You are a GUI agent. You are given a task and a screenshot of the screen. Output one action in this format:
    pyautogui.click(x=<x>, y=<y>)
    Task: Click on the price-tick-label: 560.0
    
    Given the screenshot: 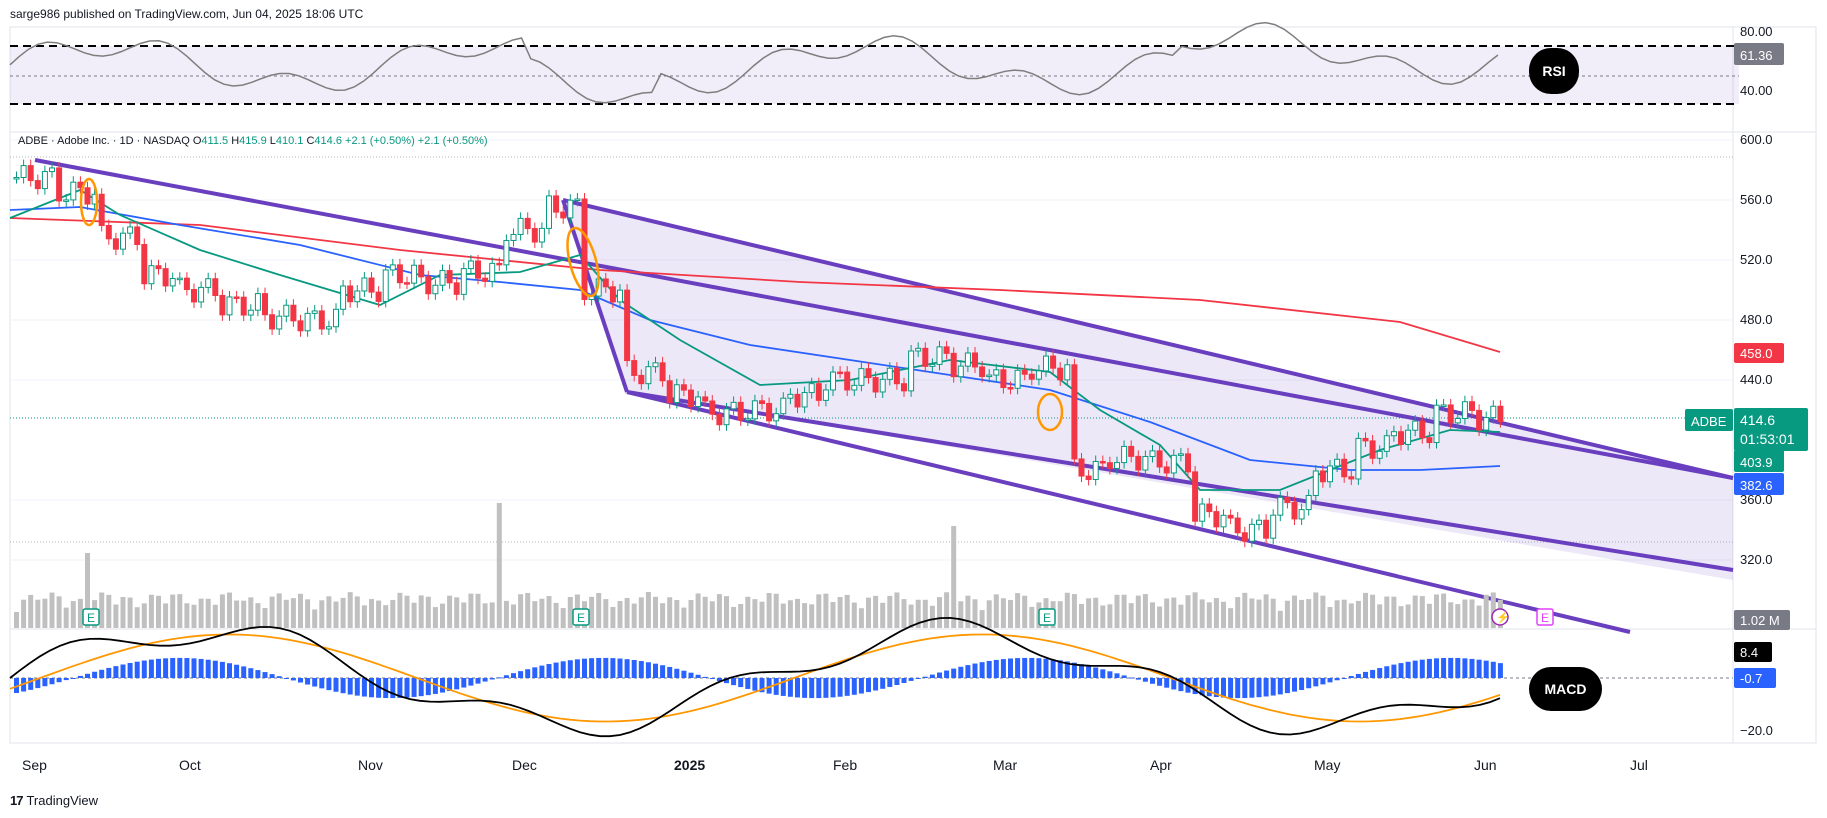 What is the action you would take?
    pyautogui.click(x=1756, y=199)
    